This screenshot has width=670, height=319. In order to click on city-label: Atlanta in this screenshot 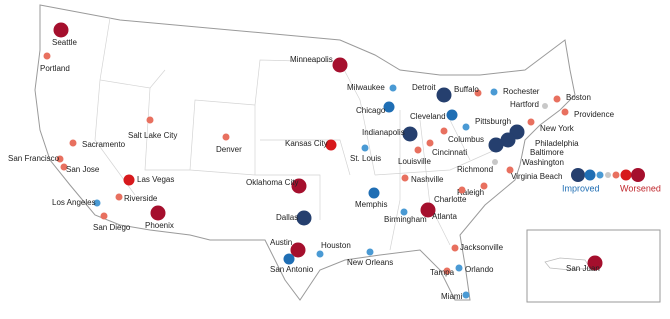, I will do `click(444, 216)`.